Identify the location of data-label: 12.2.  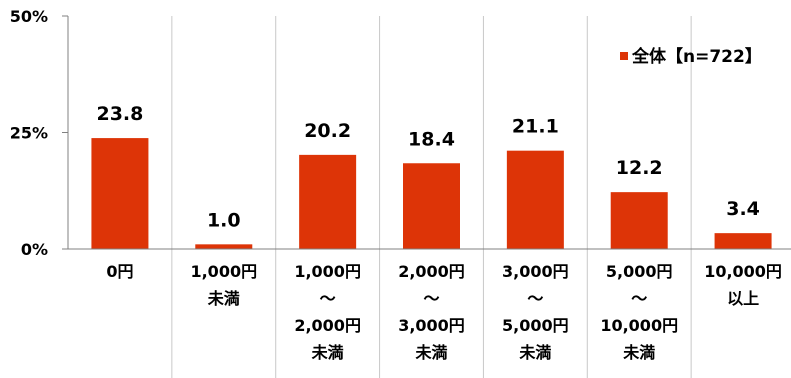
(639, 168).